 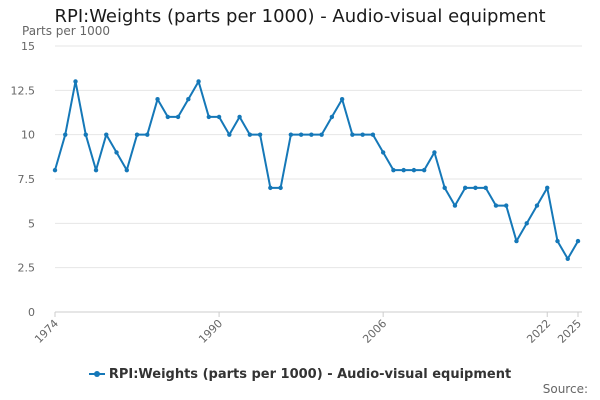 What do you see at coordinates (96, 374) in the screenshot?
I see `legend-marker` at bounding box center [96, 374].